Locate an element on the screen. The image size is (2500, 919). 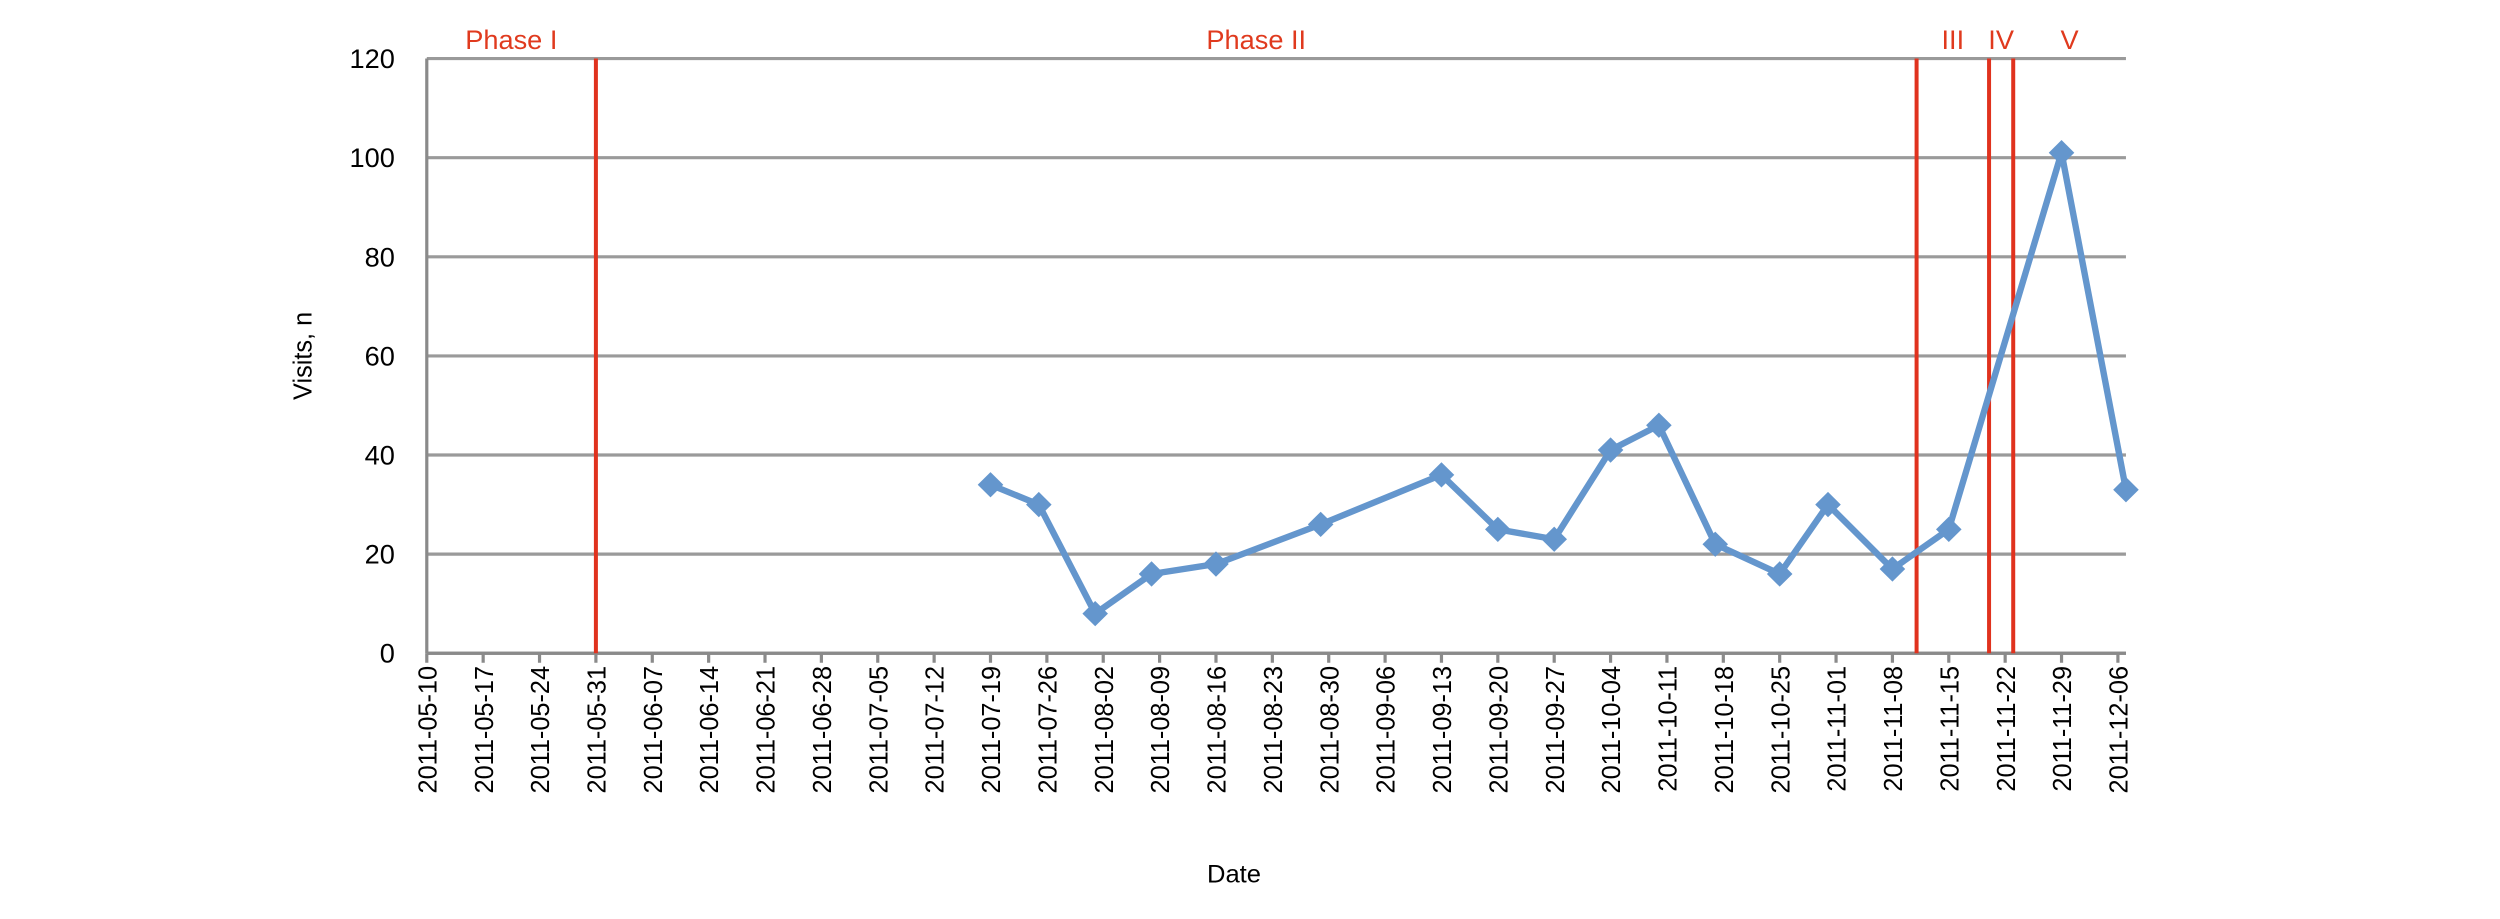
x-tick-label: 2011-05-24 is located at coordinates (541, 730).